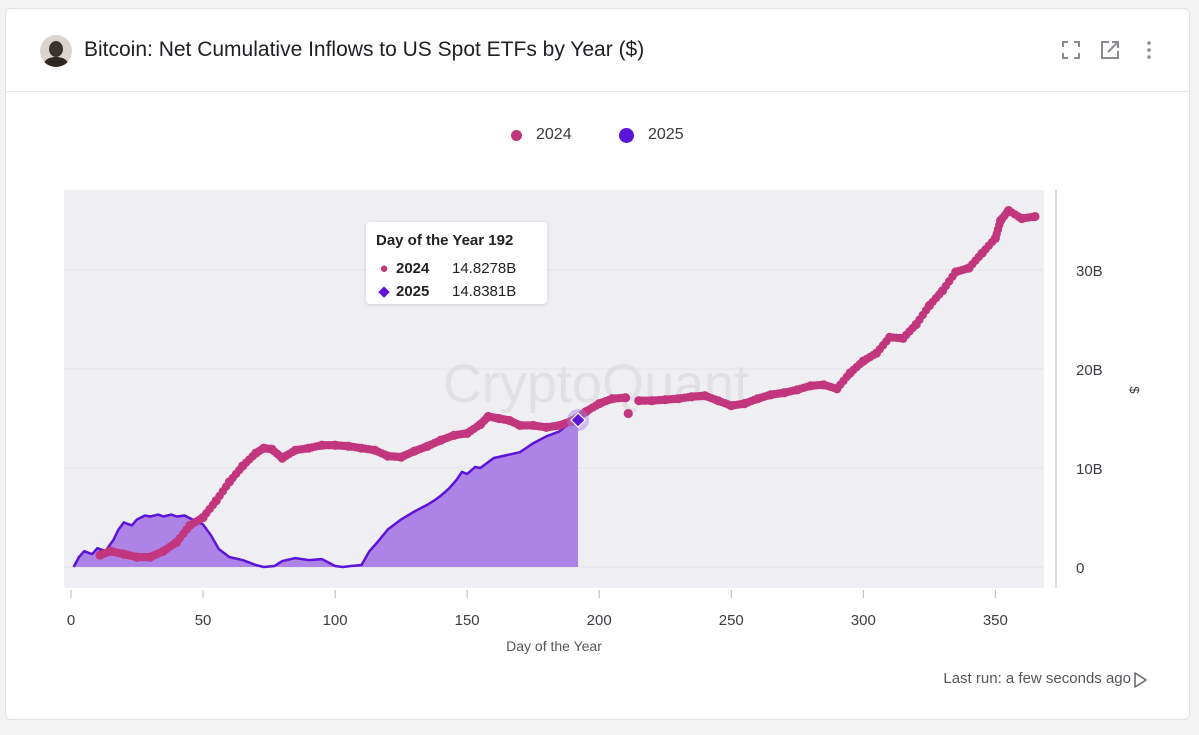  I want to click on y-tick-label: 20B, so click(1089, 370).